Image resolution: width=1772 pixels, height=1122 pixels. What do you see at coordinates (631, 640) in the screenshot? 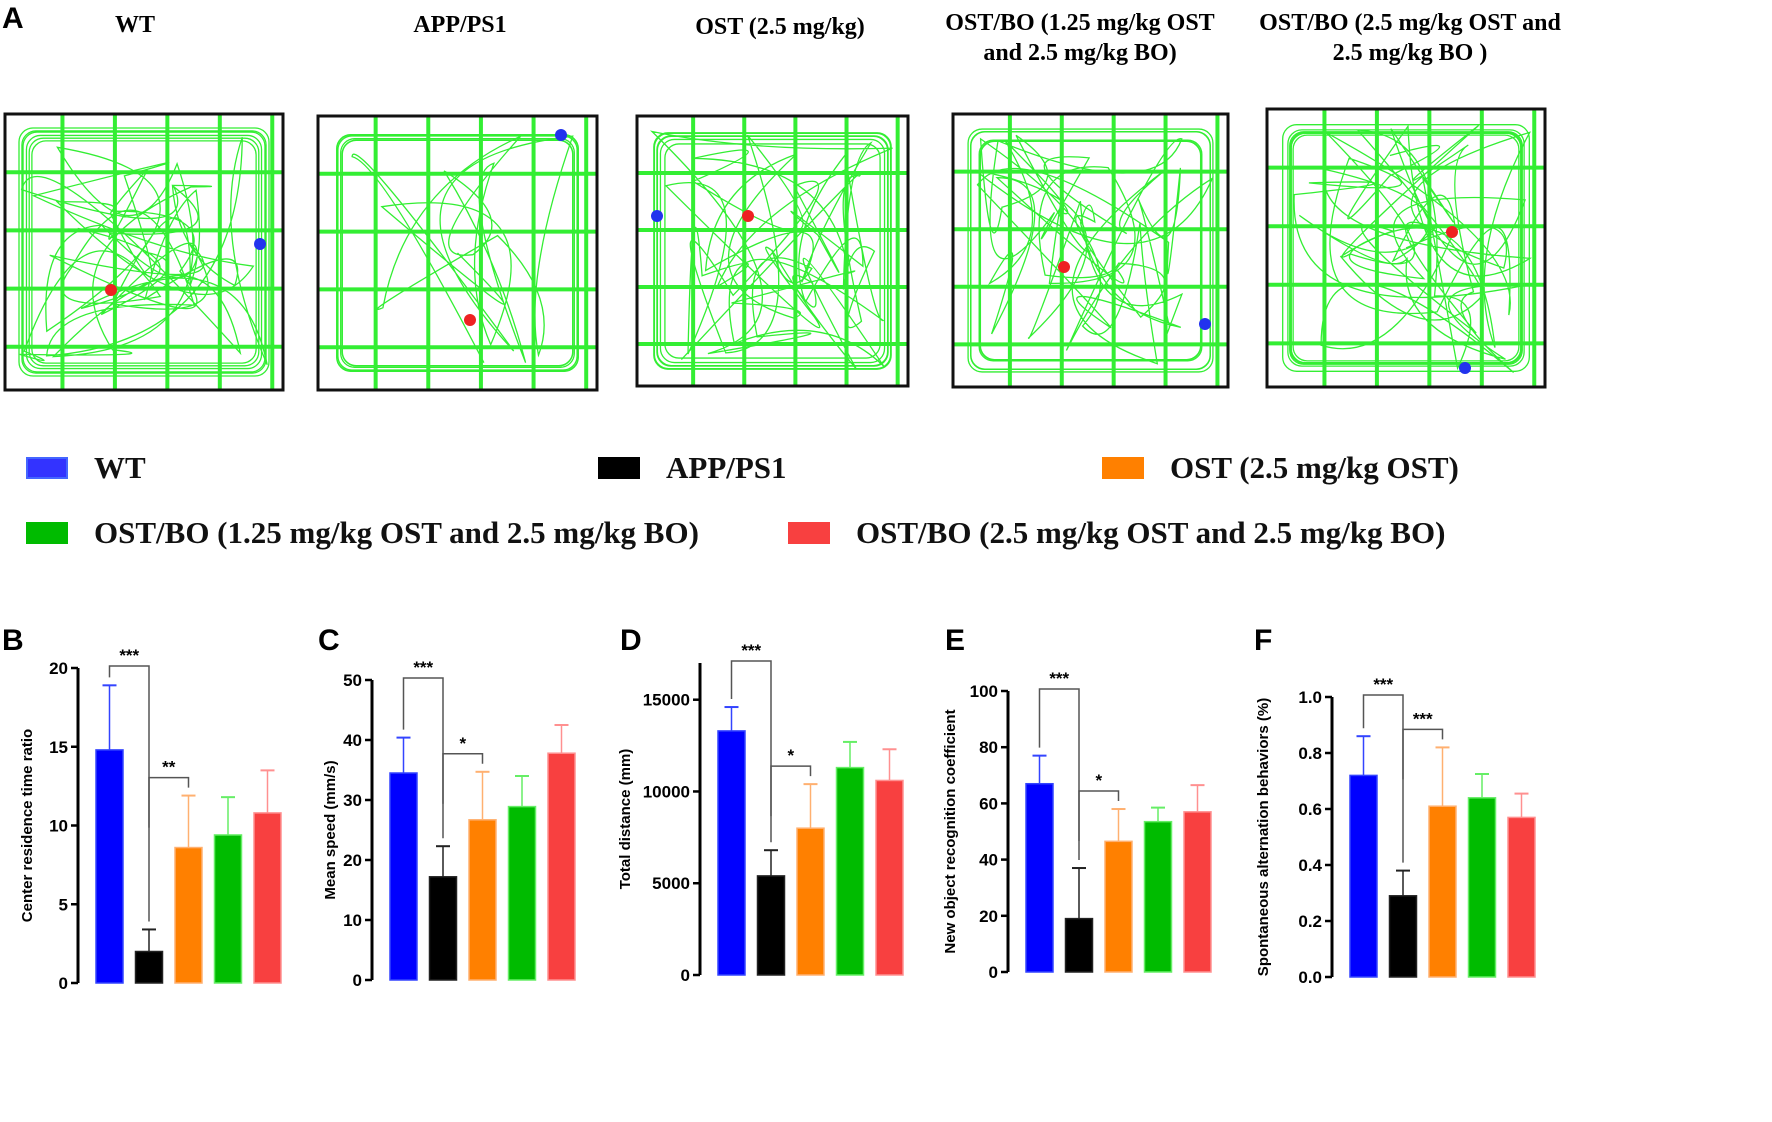
I see `panel-letter: D` at bounding box center [631, 640].